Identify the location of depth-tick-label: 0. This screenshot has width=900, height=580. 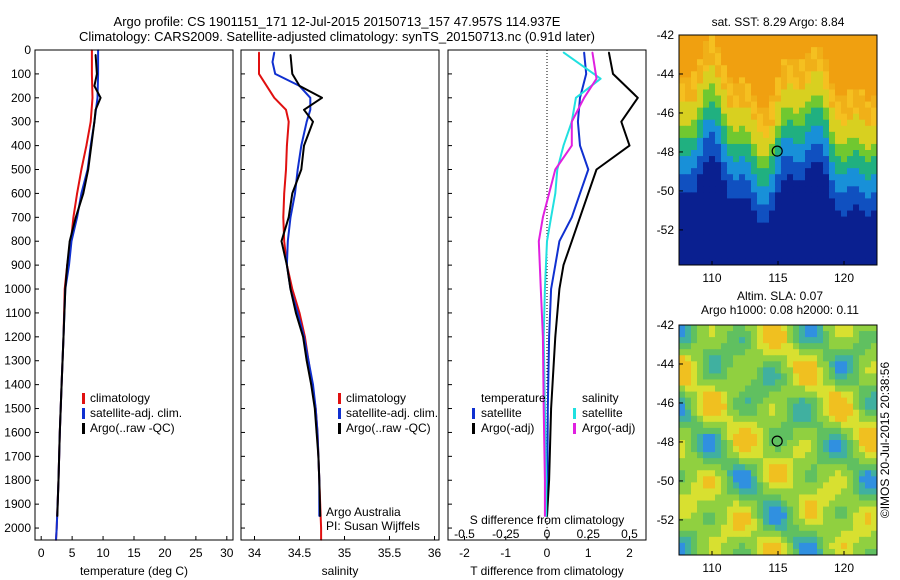
(27, 50).